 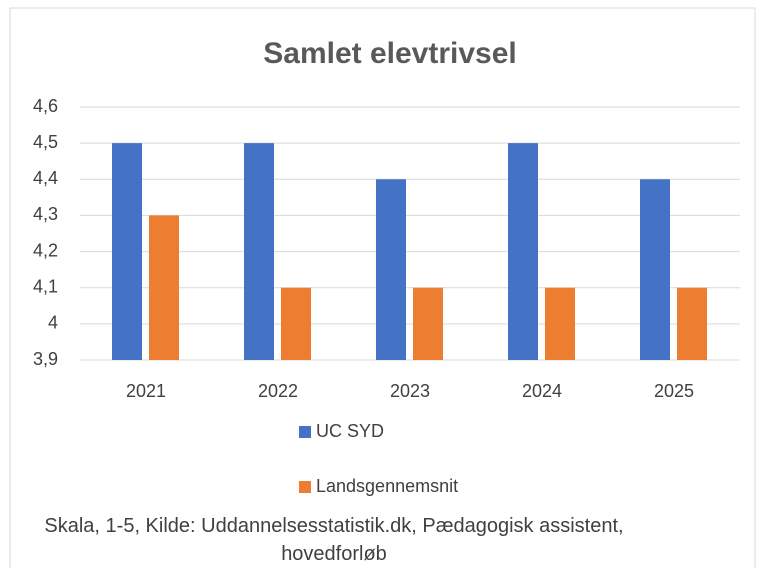 What do you see at coordinates (542, 391) in the screenshot?
I see `x-tick-label: 2024` at bounding box center [542, 391].